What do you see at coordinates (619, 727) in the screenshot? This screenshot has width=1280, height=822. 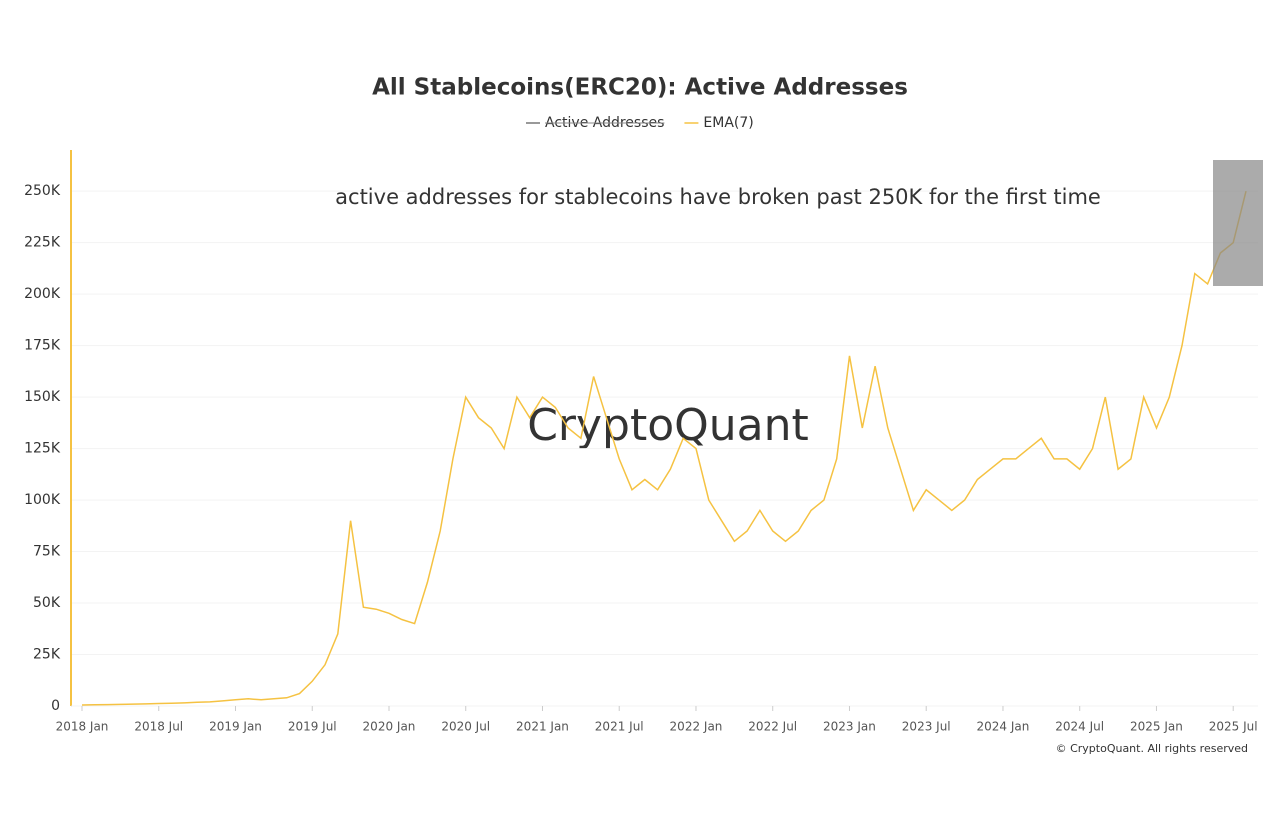 I see `x-tick-label: 2021 Jul` at bounding box center [619, 727].